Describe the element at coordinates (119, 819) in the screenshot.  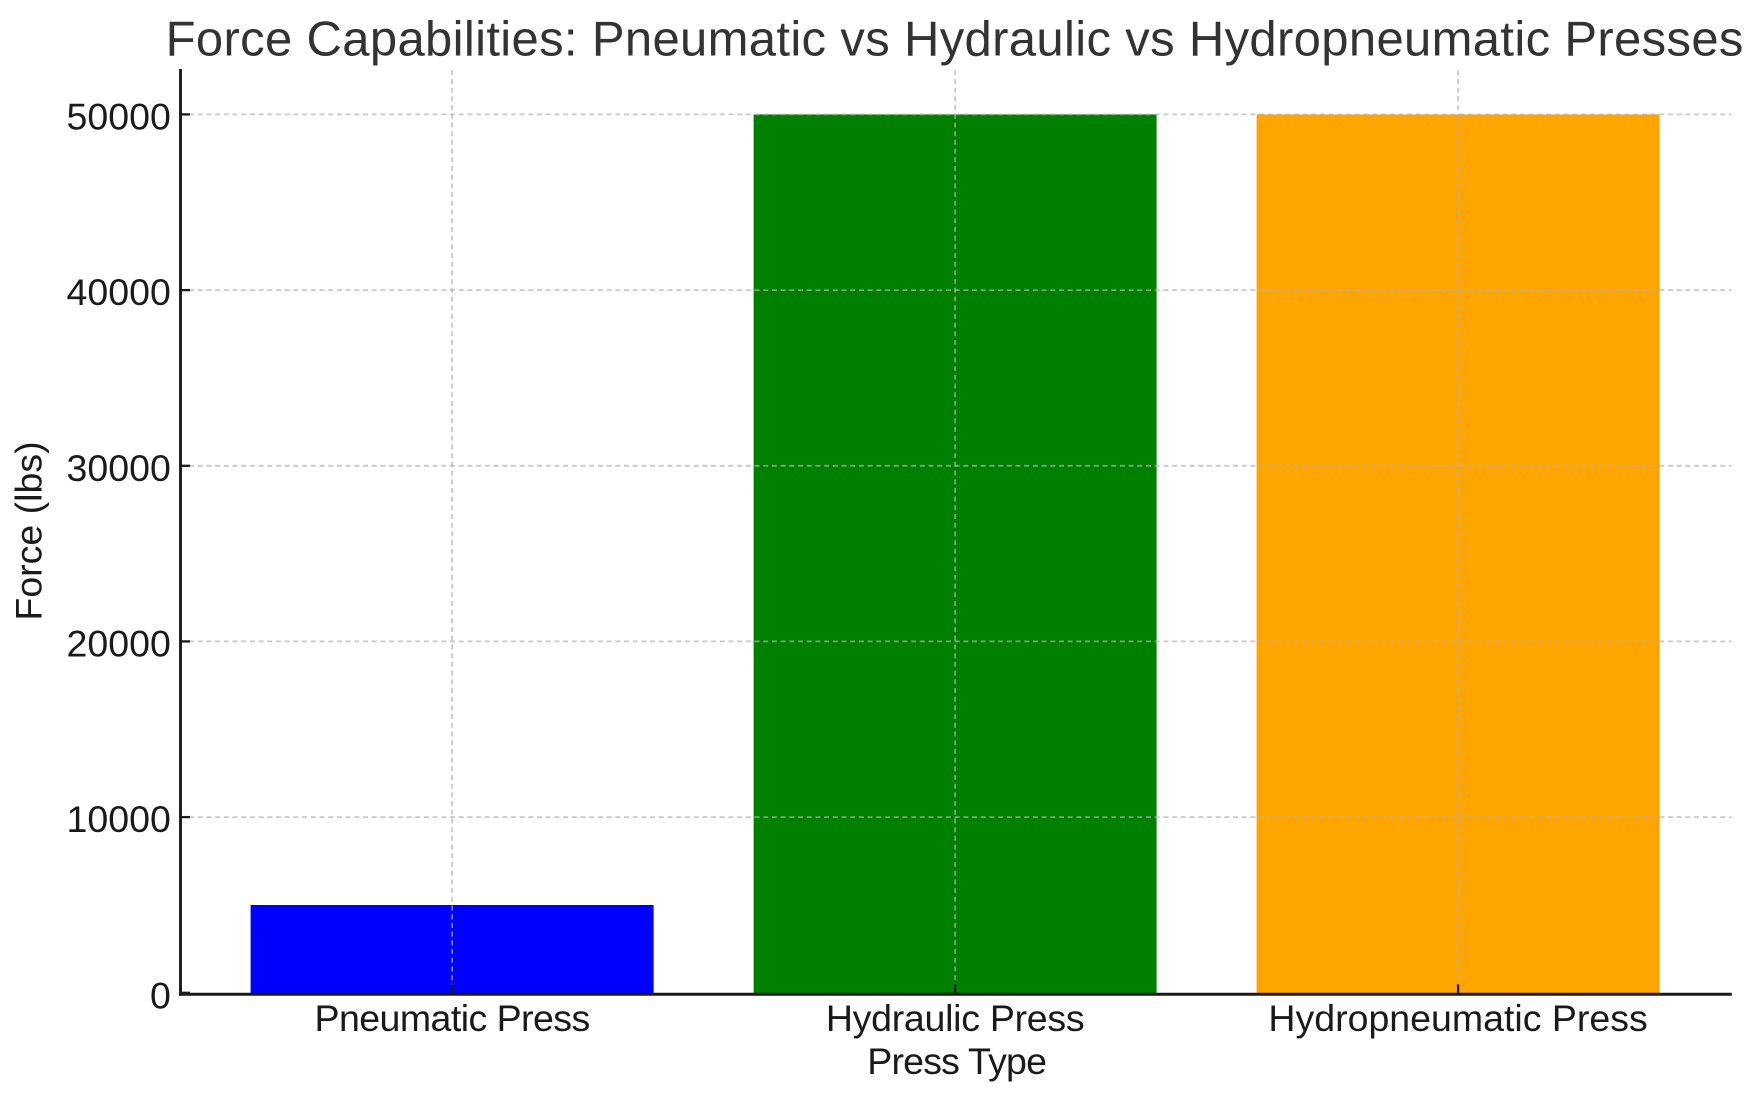
I see `svg-text: 10000` at that location.